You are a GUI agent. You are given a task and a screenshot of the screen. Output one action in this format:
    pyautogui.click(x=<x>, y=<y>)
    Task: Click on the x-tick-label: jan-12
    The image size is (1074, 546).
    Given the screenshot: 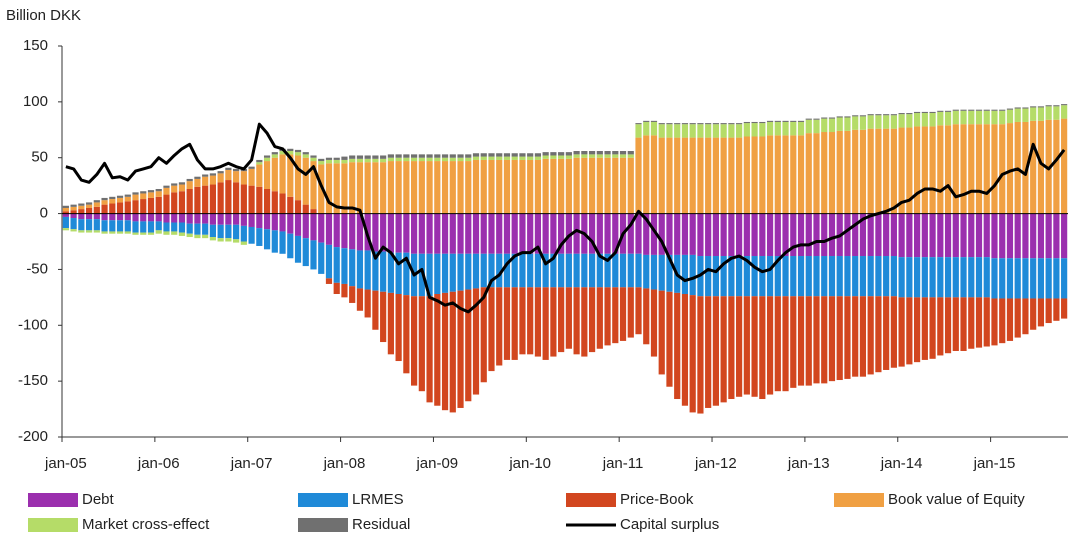 What is the action you would take?
    pyautogui.click(x=715, y=463)
    